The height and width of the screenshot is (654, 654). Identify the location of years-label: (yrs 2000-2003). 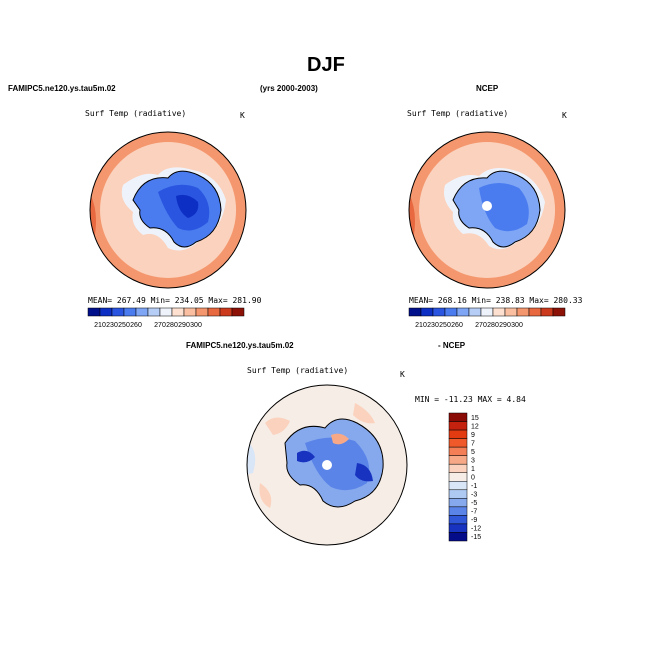
(289, 88).